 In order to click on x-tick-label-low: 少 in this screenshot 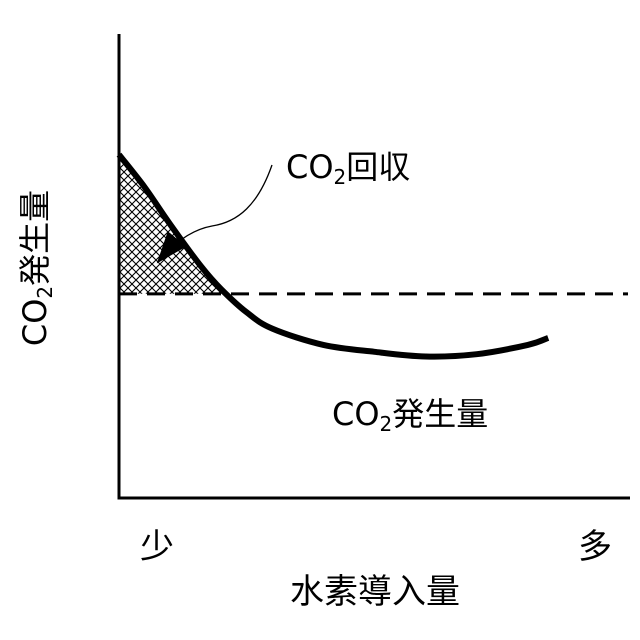, I will do `click(157, 547)`.